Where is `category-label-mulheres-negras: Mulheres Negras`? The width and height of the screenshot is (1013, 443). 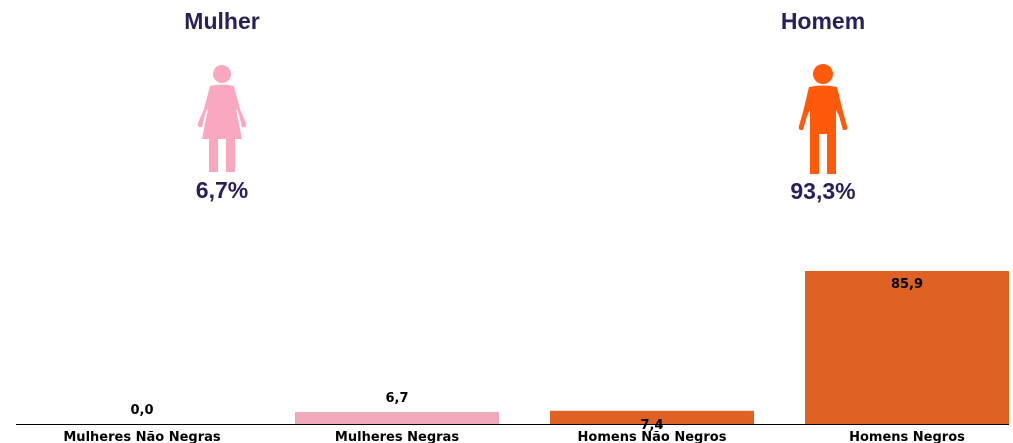 category-label-mulheres-negras: Mulheres Negras is located at coordinates (397, 436).